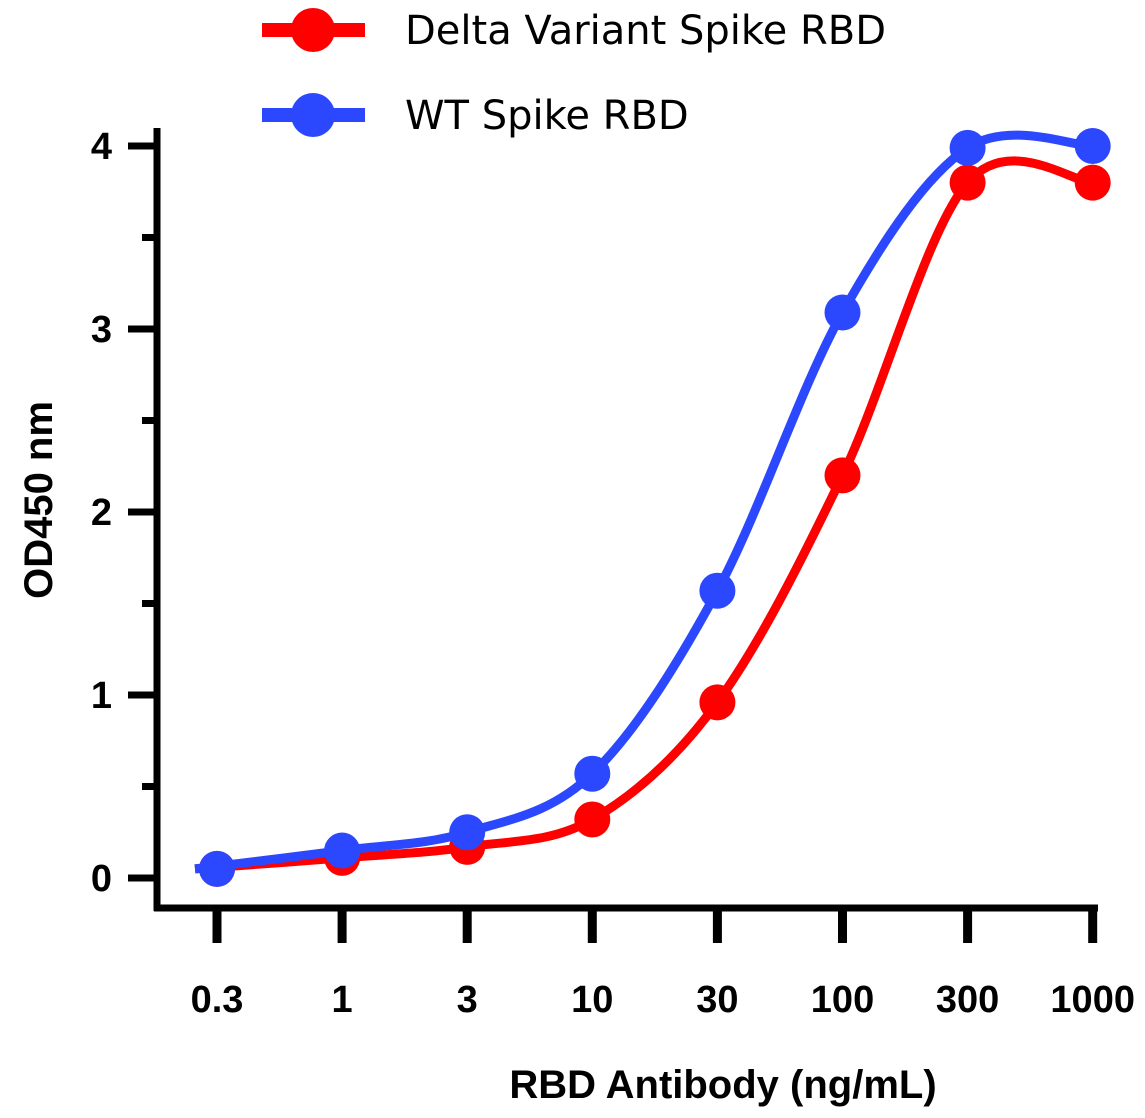 Image resolution: width=1145 pixels, height=1118 pixels. Describe the element at coordinates (217, 1000) in the screenshot. I see `x-tick-label: 0.3` at that location.